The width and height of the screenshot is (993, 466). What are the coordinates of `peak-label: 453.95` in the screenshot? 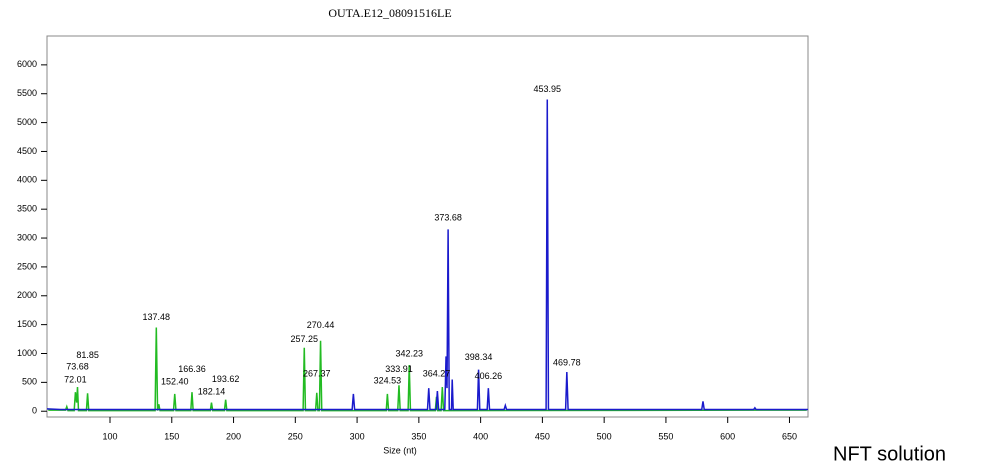 It's located at (548, 89).